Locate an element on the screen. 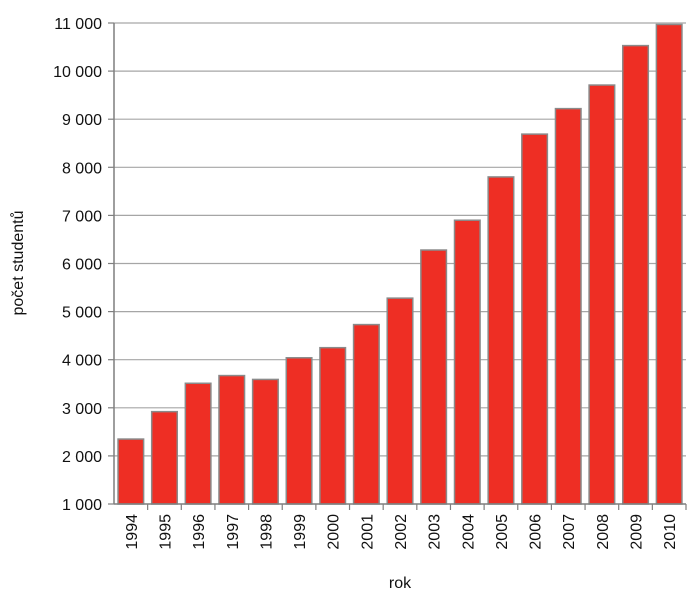  bar-1998 is located at coordinates (265, 441).